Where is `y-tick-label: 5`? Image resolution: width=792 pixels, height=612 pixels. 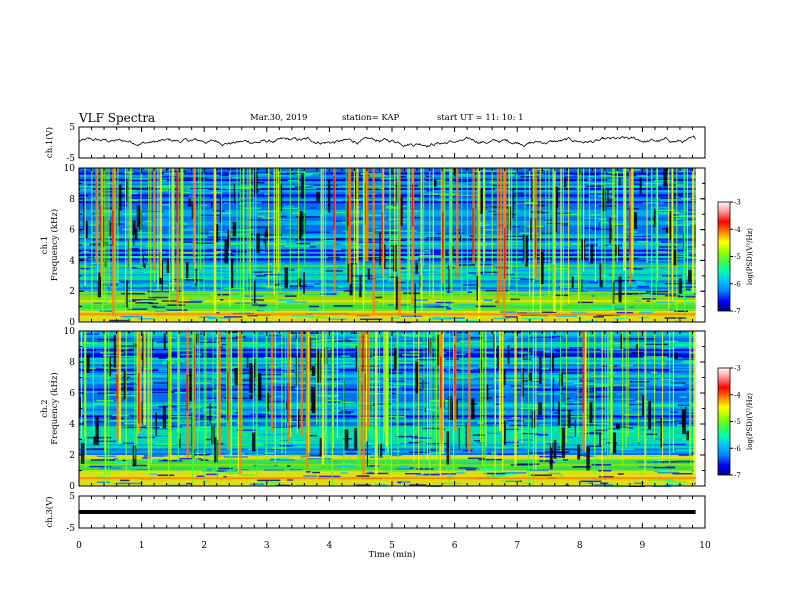 y-tick-label: 5 is located at coordinates (72, 497).